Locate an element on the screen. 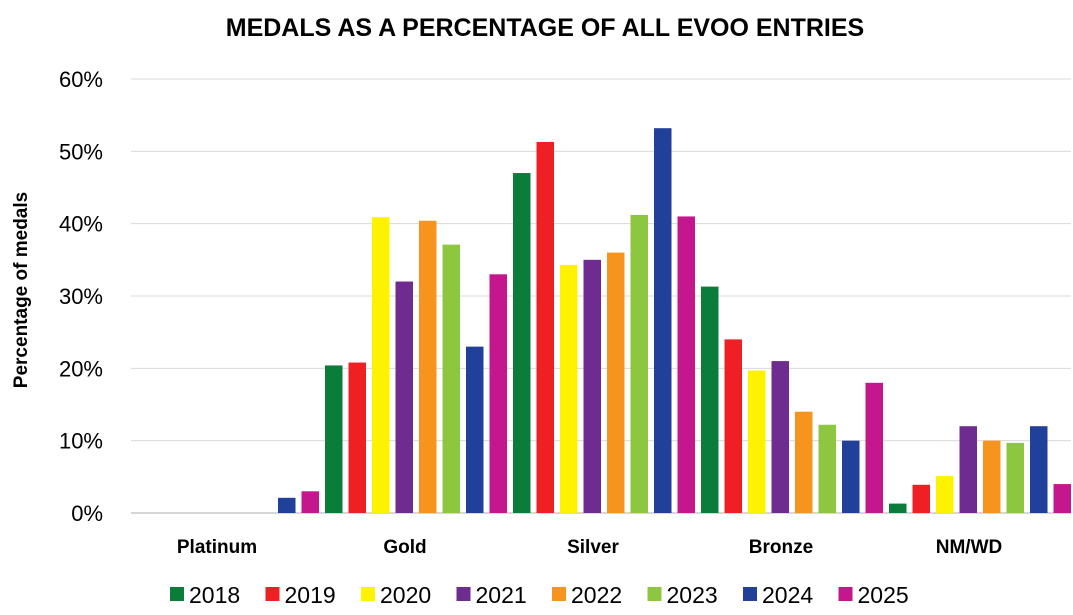 This screenshot has height=615, width=1073. bar-2020-gold is located at coordinates (381, 365).